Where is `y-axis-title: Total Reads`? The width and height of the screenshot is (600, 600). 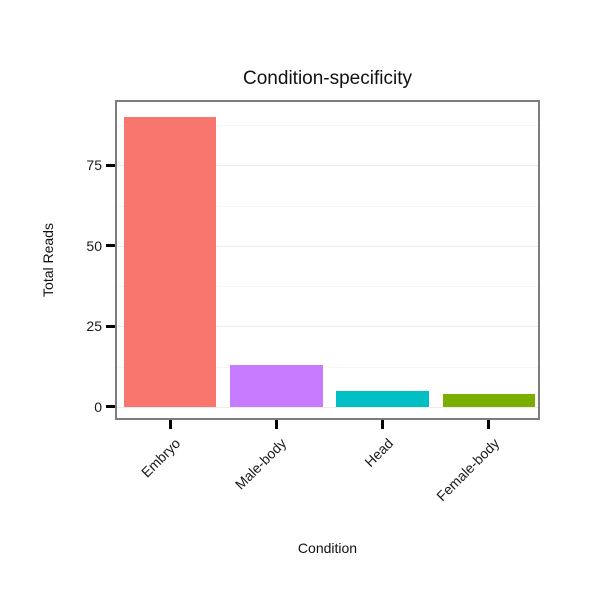
y-axis-title: Total Reads is located at coordinates (48, 260).